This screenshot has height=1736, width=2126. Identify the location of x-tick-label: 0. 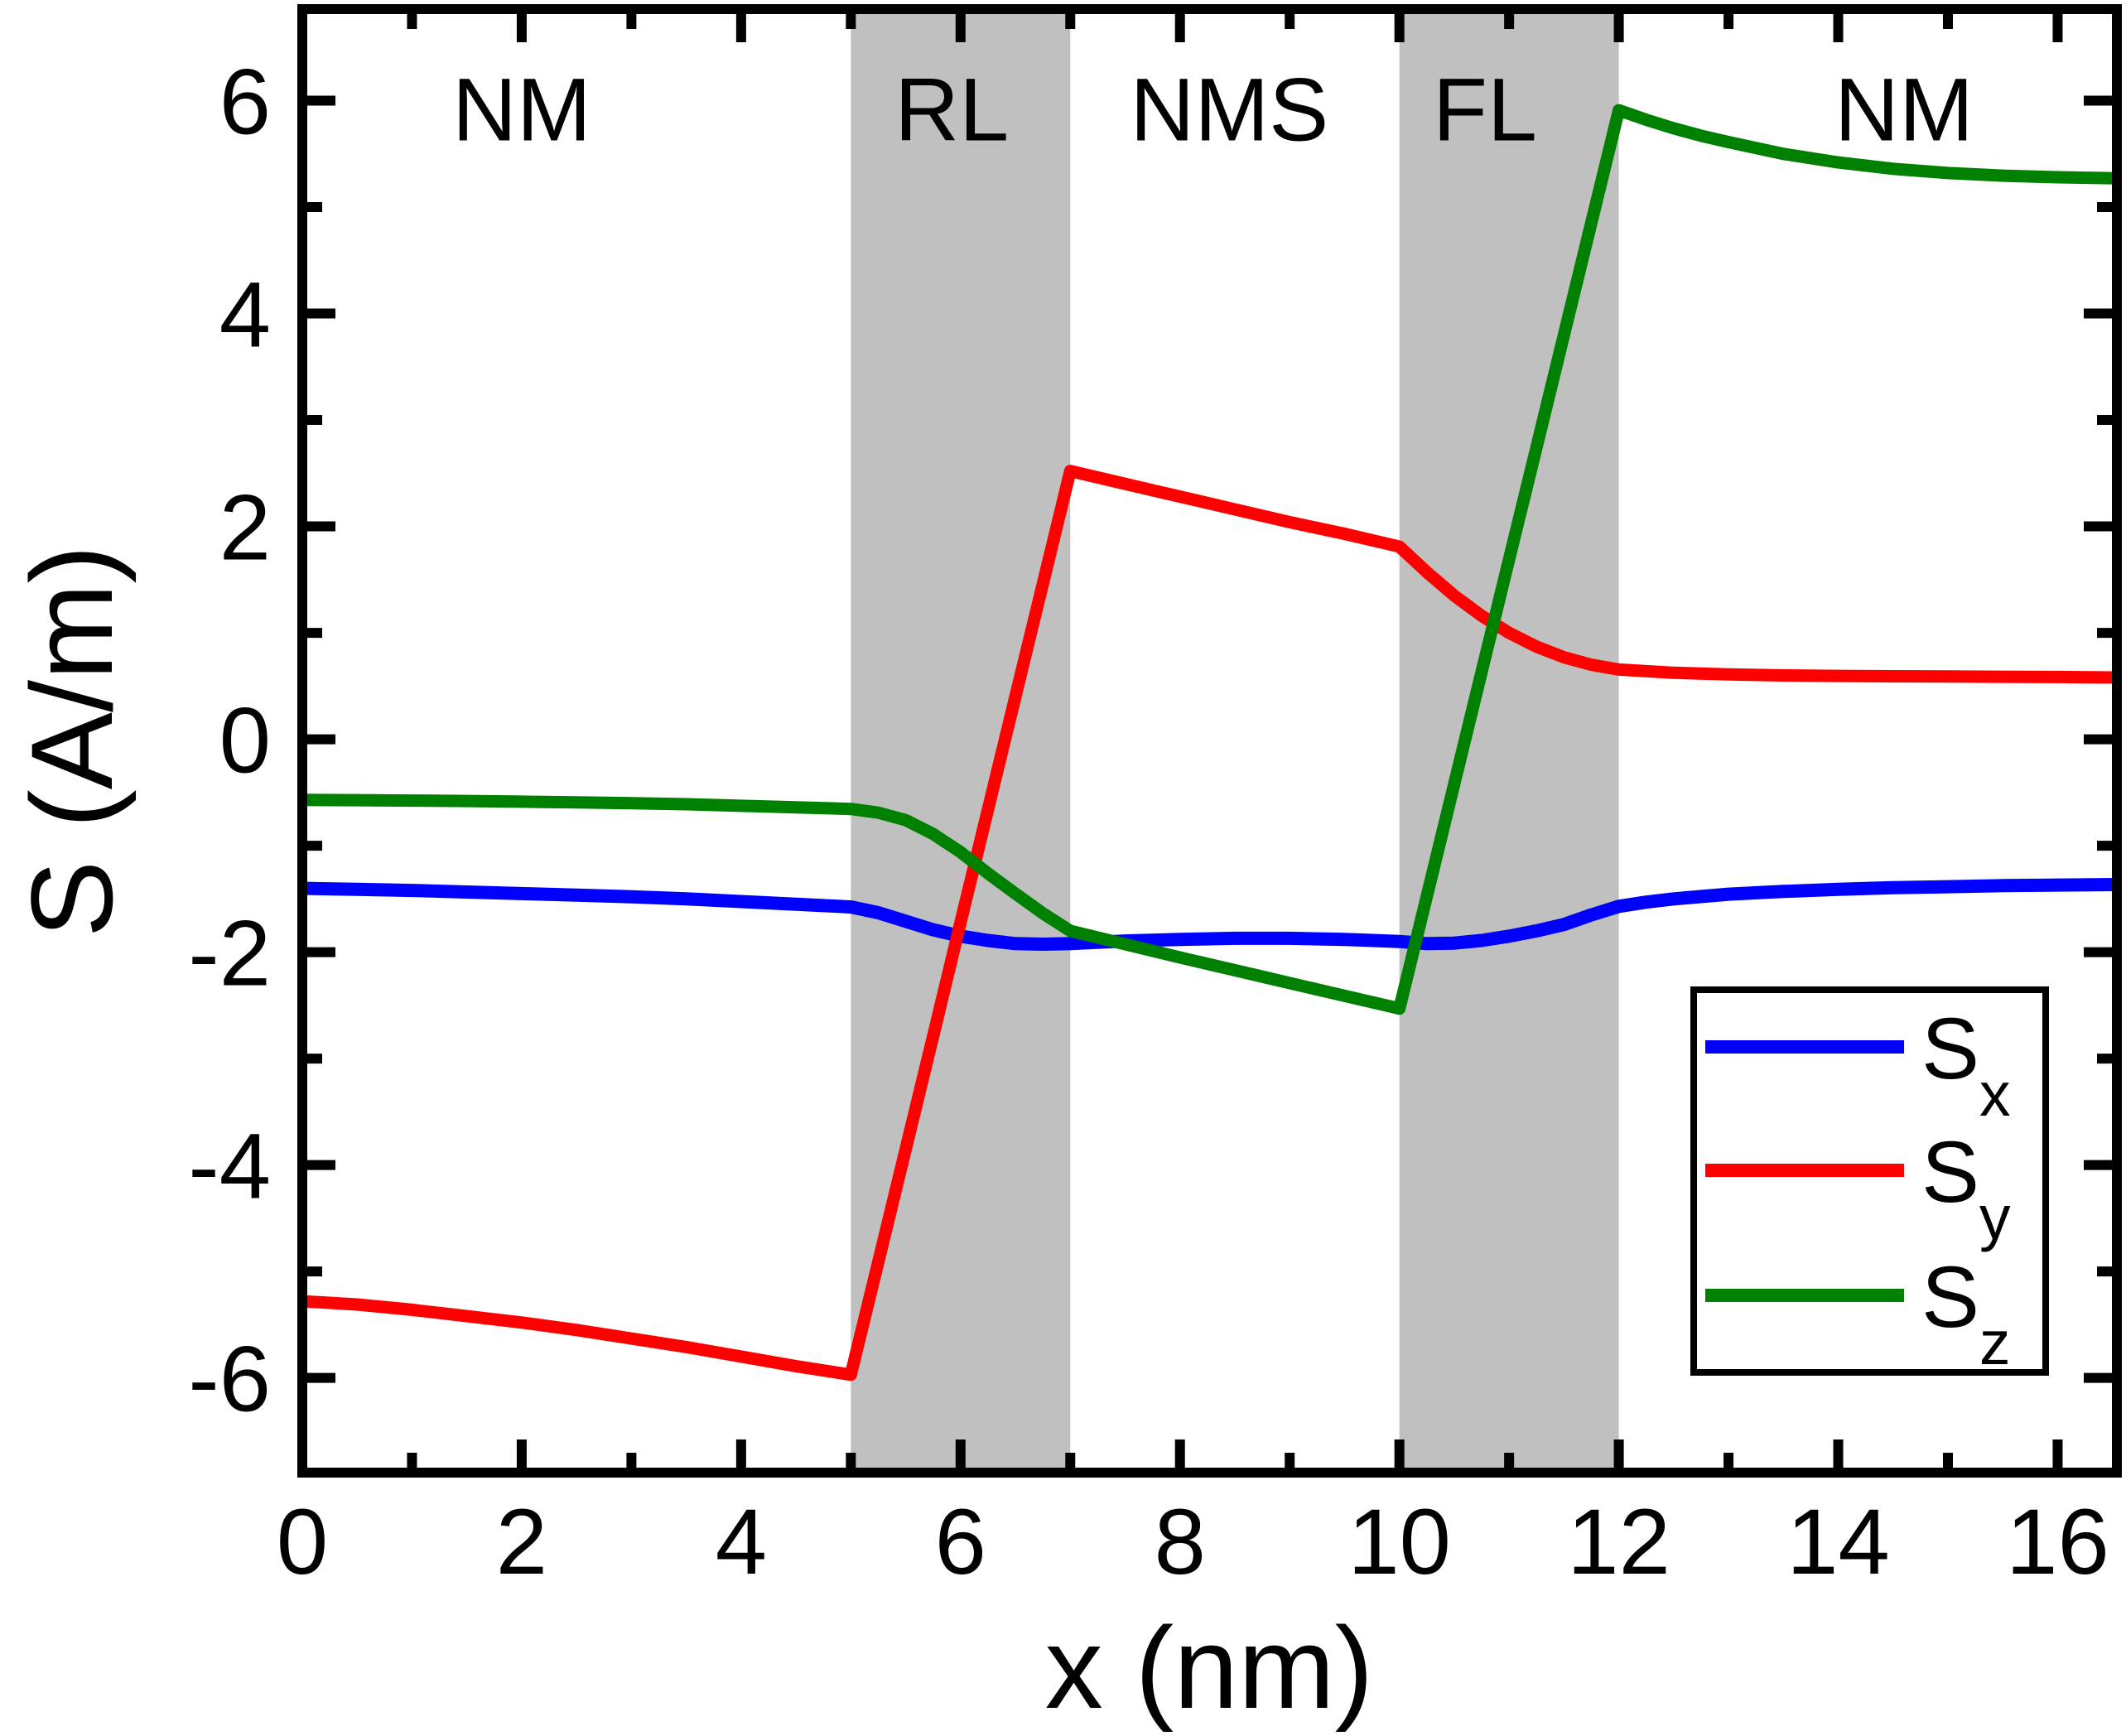
(302, 1542).